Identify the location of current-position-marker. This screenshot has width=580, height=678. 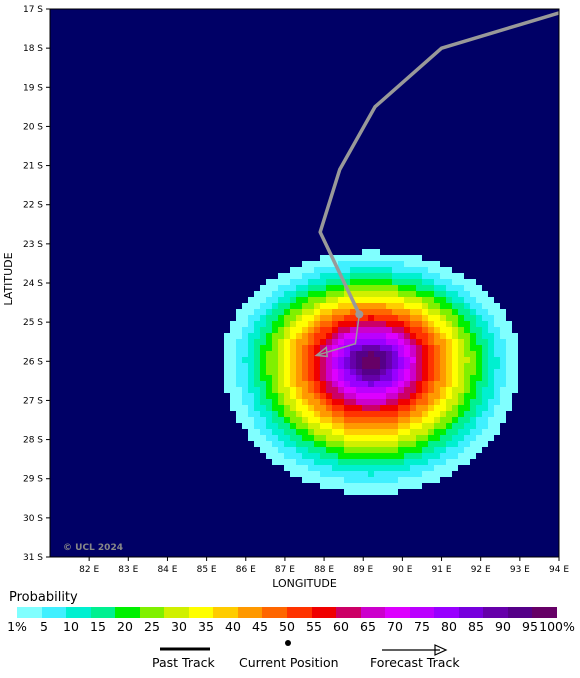
(359, 314).